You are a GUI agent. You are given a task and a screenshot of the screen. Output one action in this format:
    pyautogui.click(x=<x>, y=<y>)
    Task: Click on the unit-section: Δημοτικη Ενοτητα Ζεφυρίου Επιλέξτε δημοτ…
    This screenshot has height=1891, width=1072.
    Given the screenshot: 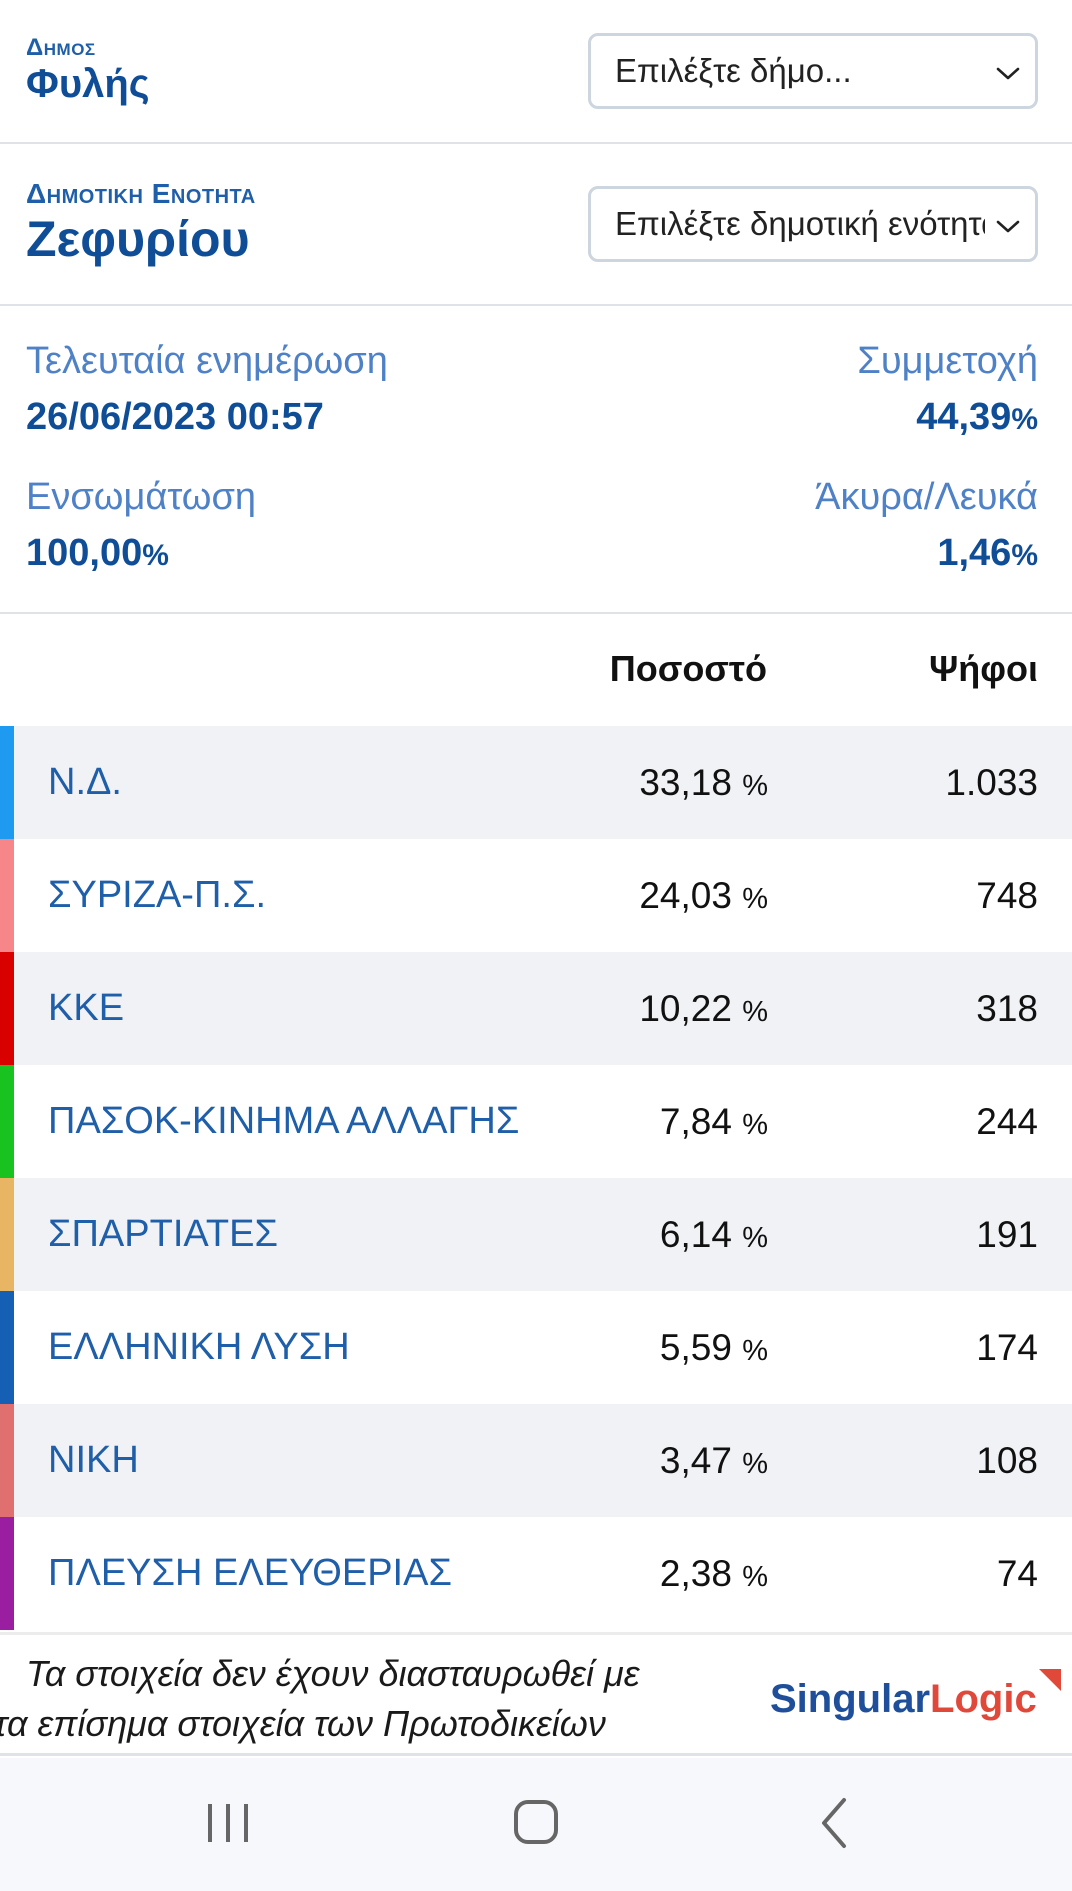 What is the action you would take?
    pyautogui.click(x=536, y=225)
    